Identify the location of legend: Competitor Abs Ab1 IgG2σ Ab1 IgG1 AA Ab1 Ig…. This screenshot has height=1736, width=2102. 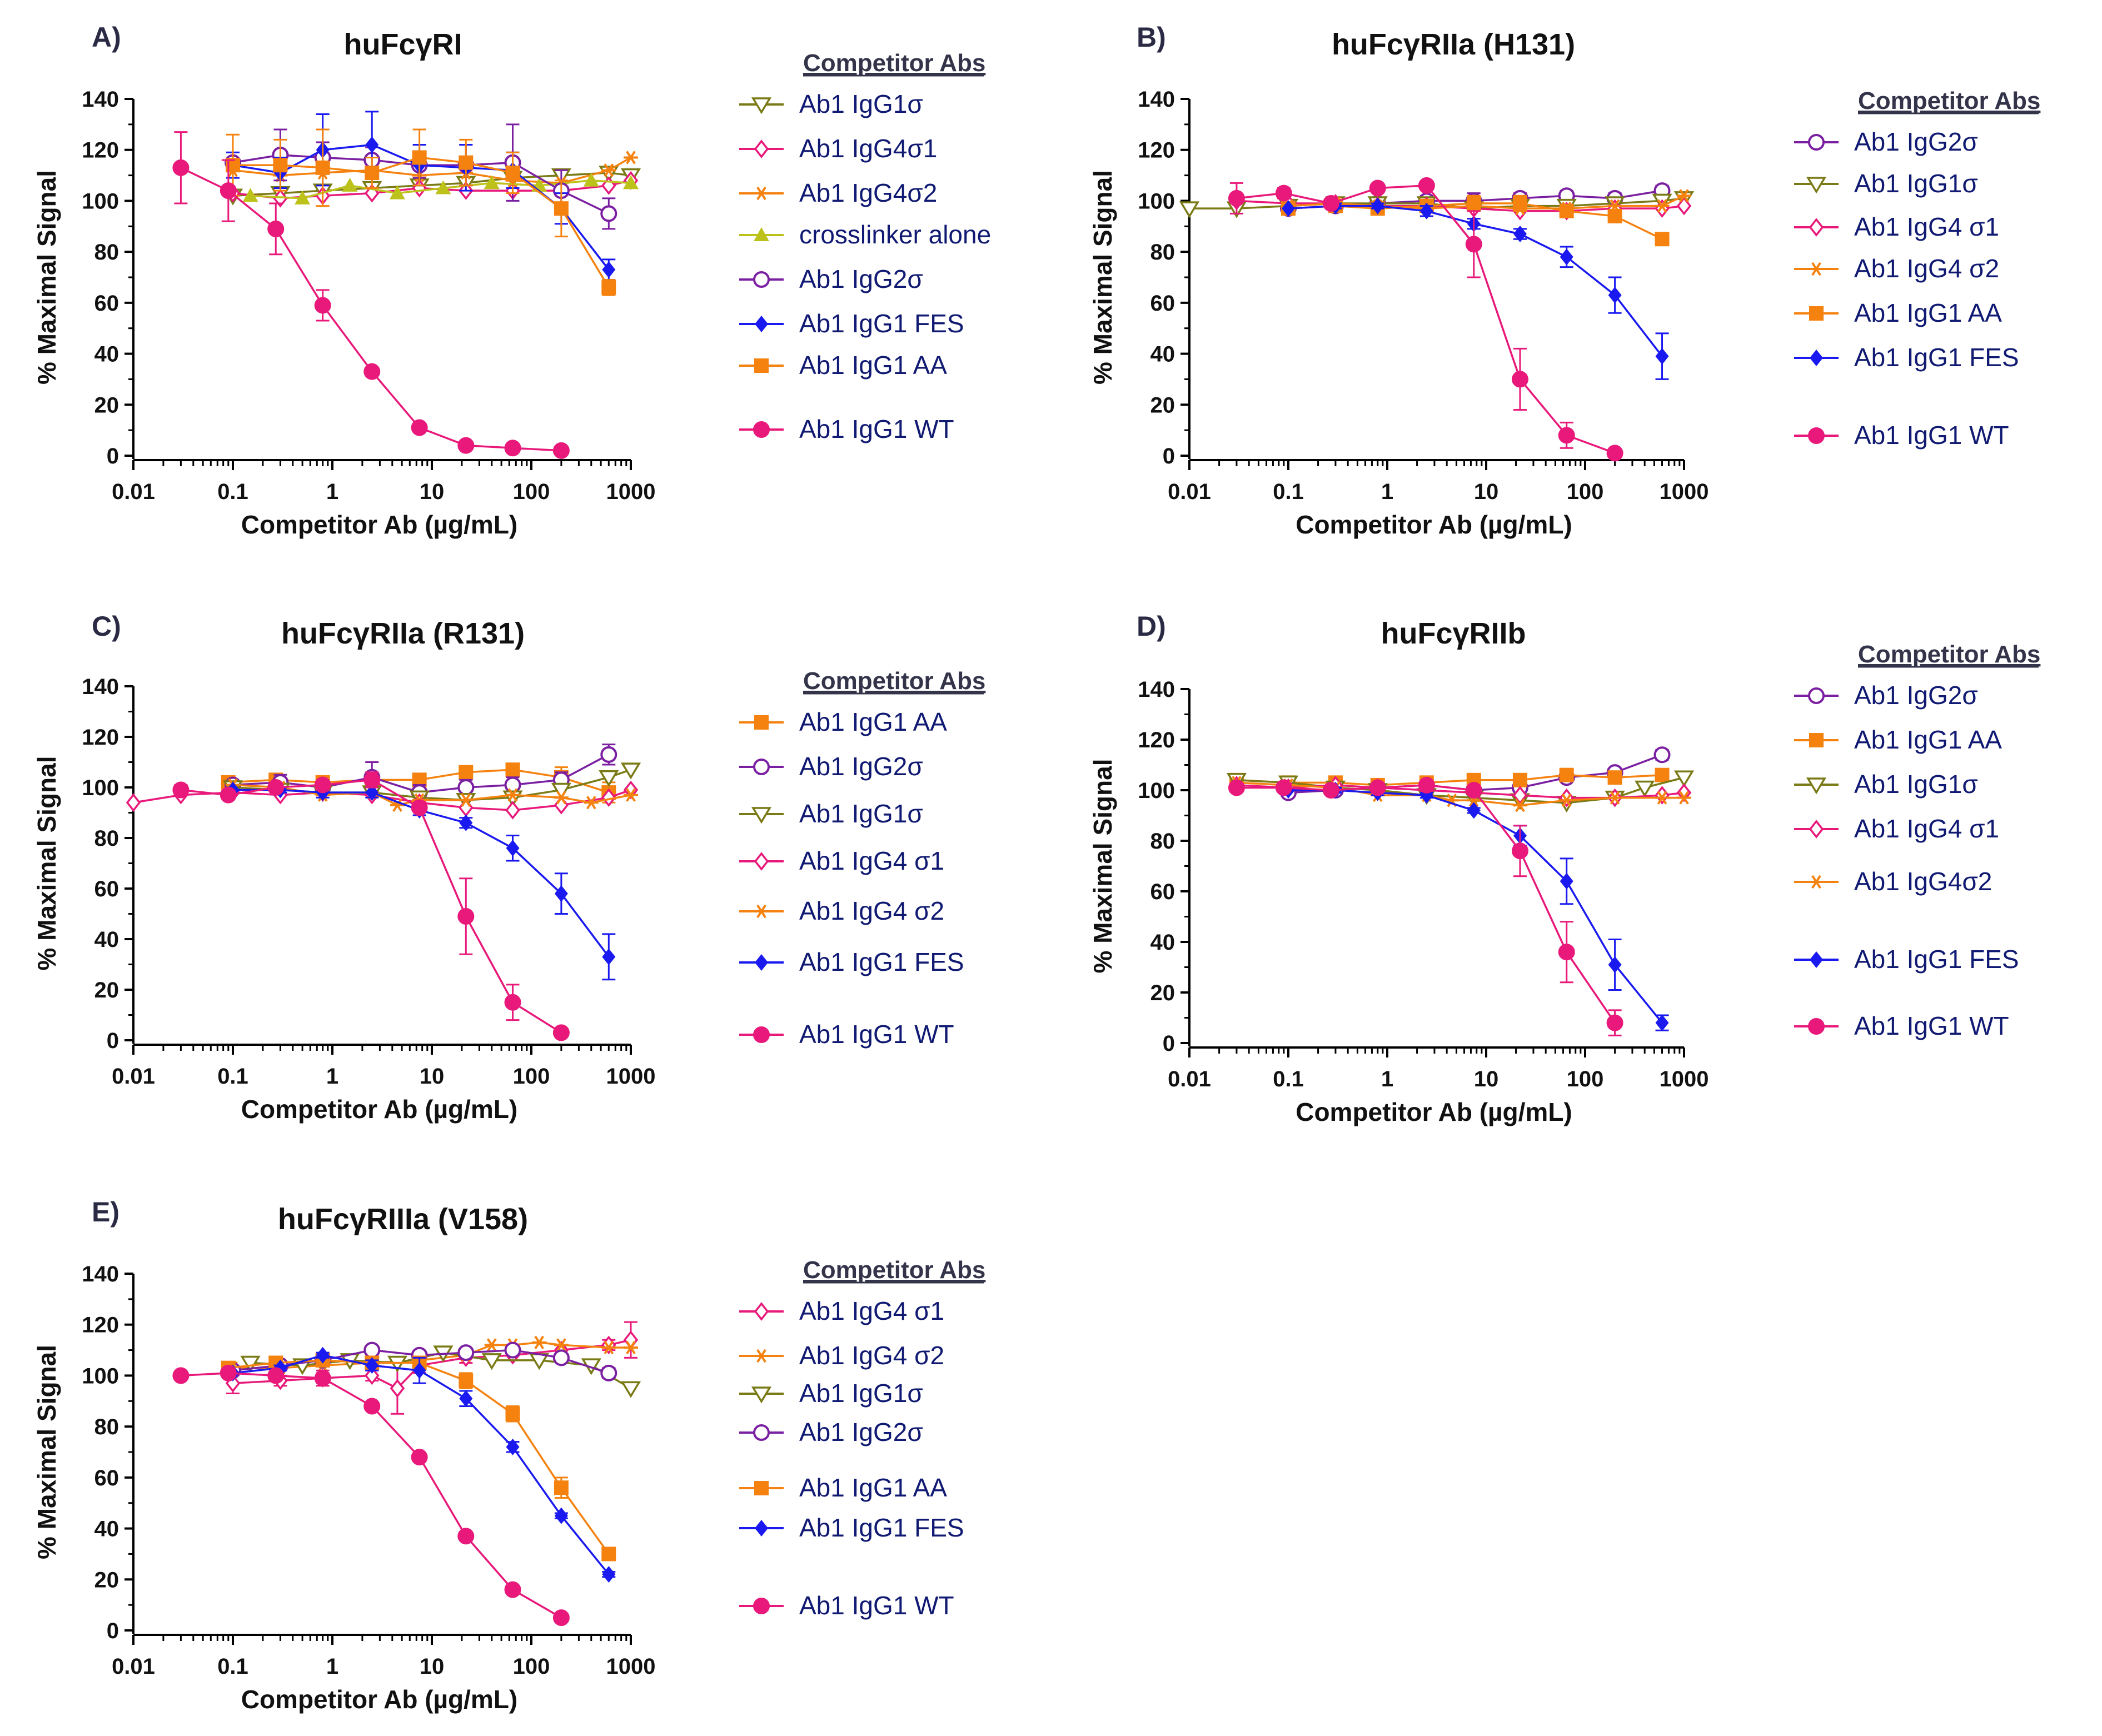
(1917, 840).